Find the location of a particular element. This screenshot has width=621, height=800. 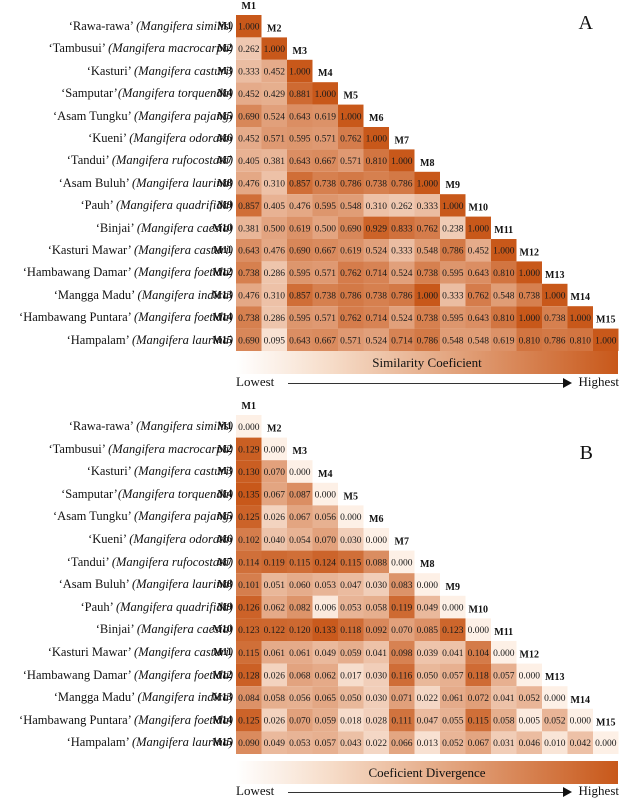

cell-value: 0.571 is located at coordinates (326, 274).